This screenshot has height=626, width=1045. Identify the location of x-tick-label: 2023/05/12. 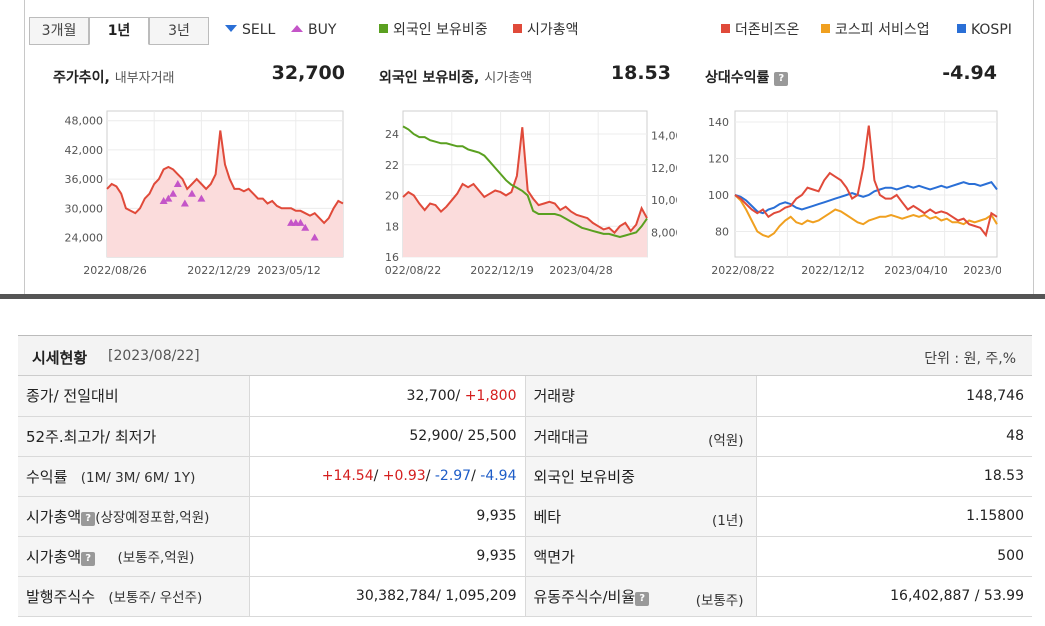
(288, 270).